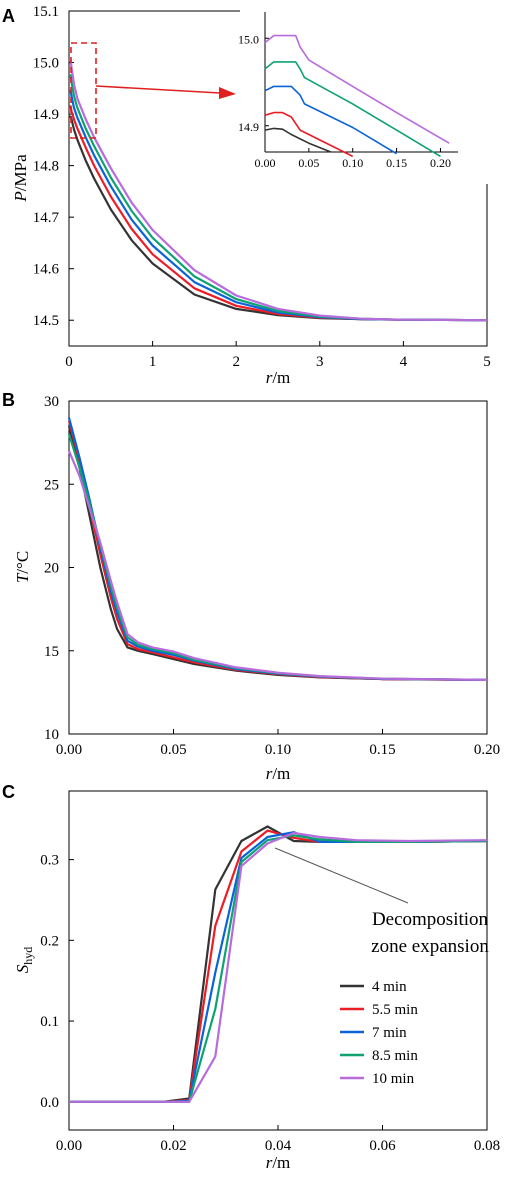 Image resolution: width=505 pixels, height=1180 pixels. What do you see at coordinates (395, 1056) in the screenshot?
I see `legend-label: 8.5 min` at bounding box center [395, 1056].